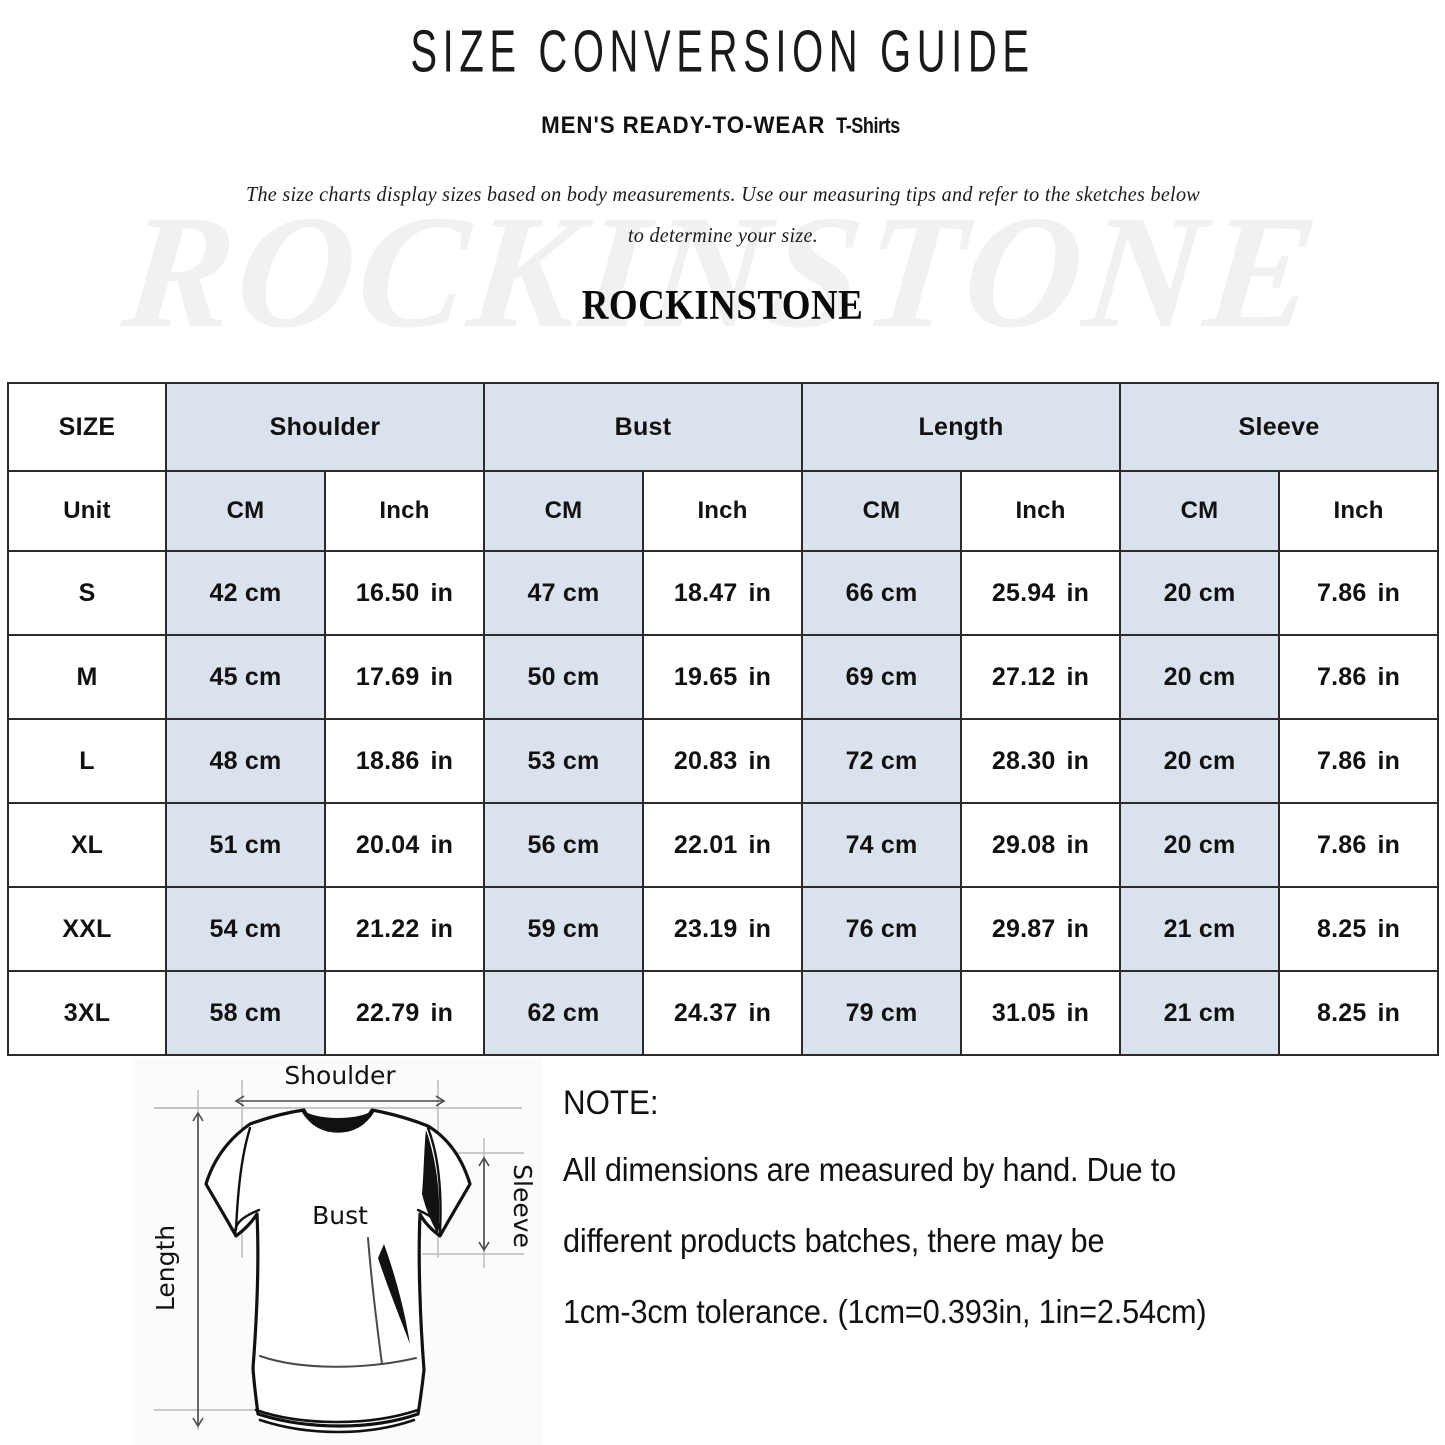 The width and height of the screenshot is (1445, 1445). What do you see at coordinates (1359, 511) in the screenshot?
I see `unit-header-sleeve-inch: Inch` at bounding box center [1359, 511].